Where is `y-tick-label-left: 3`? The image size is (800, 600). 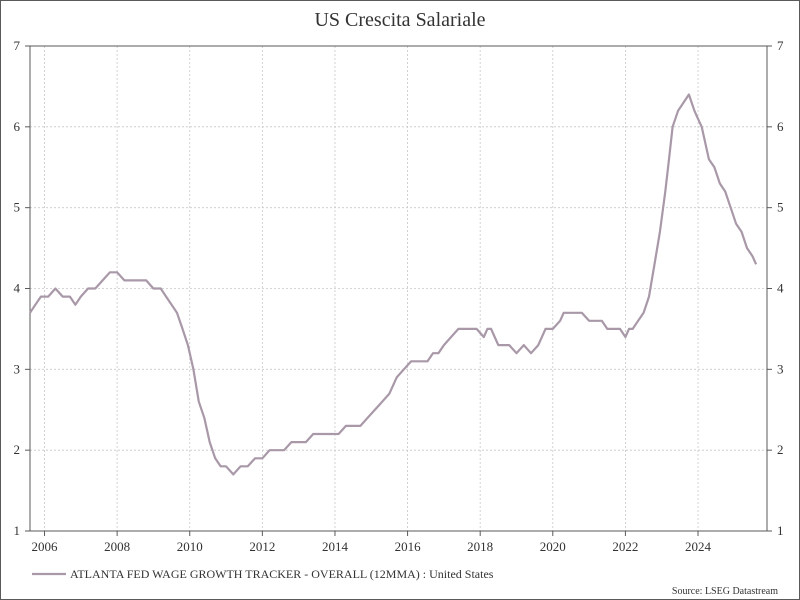 y-tick-label-left: 3 is located at coordinates (17, 368).